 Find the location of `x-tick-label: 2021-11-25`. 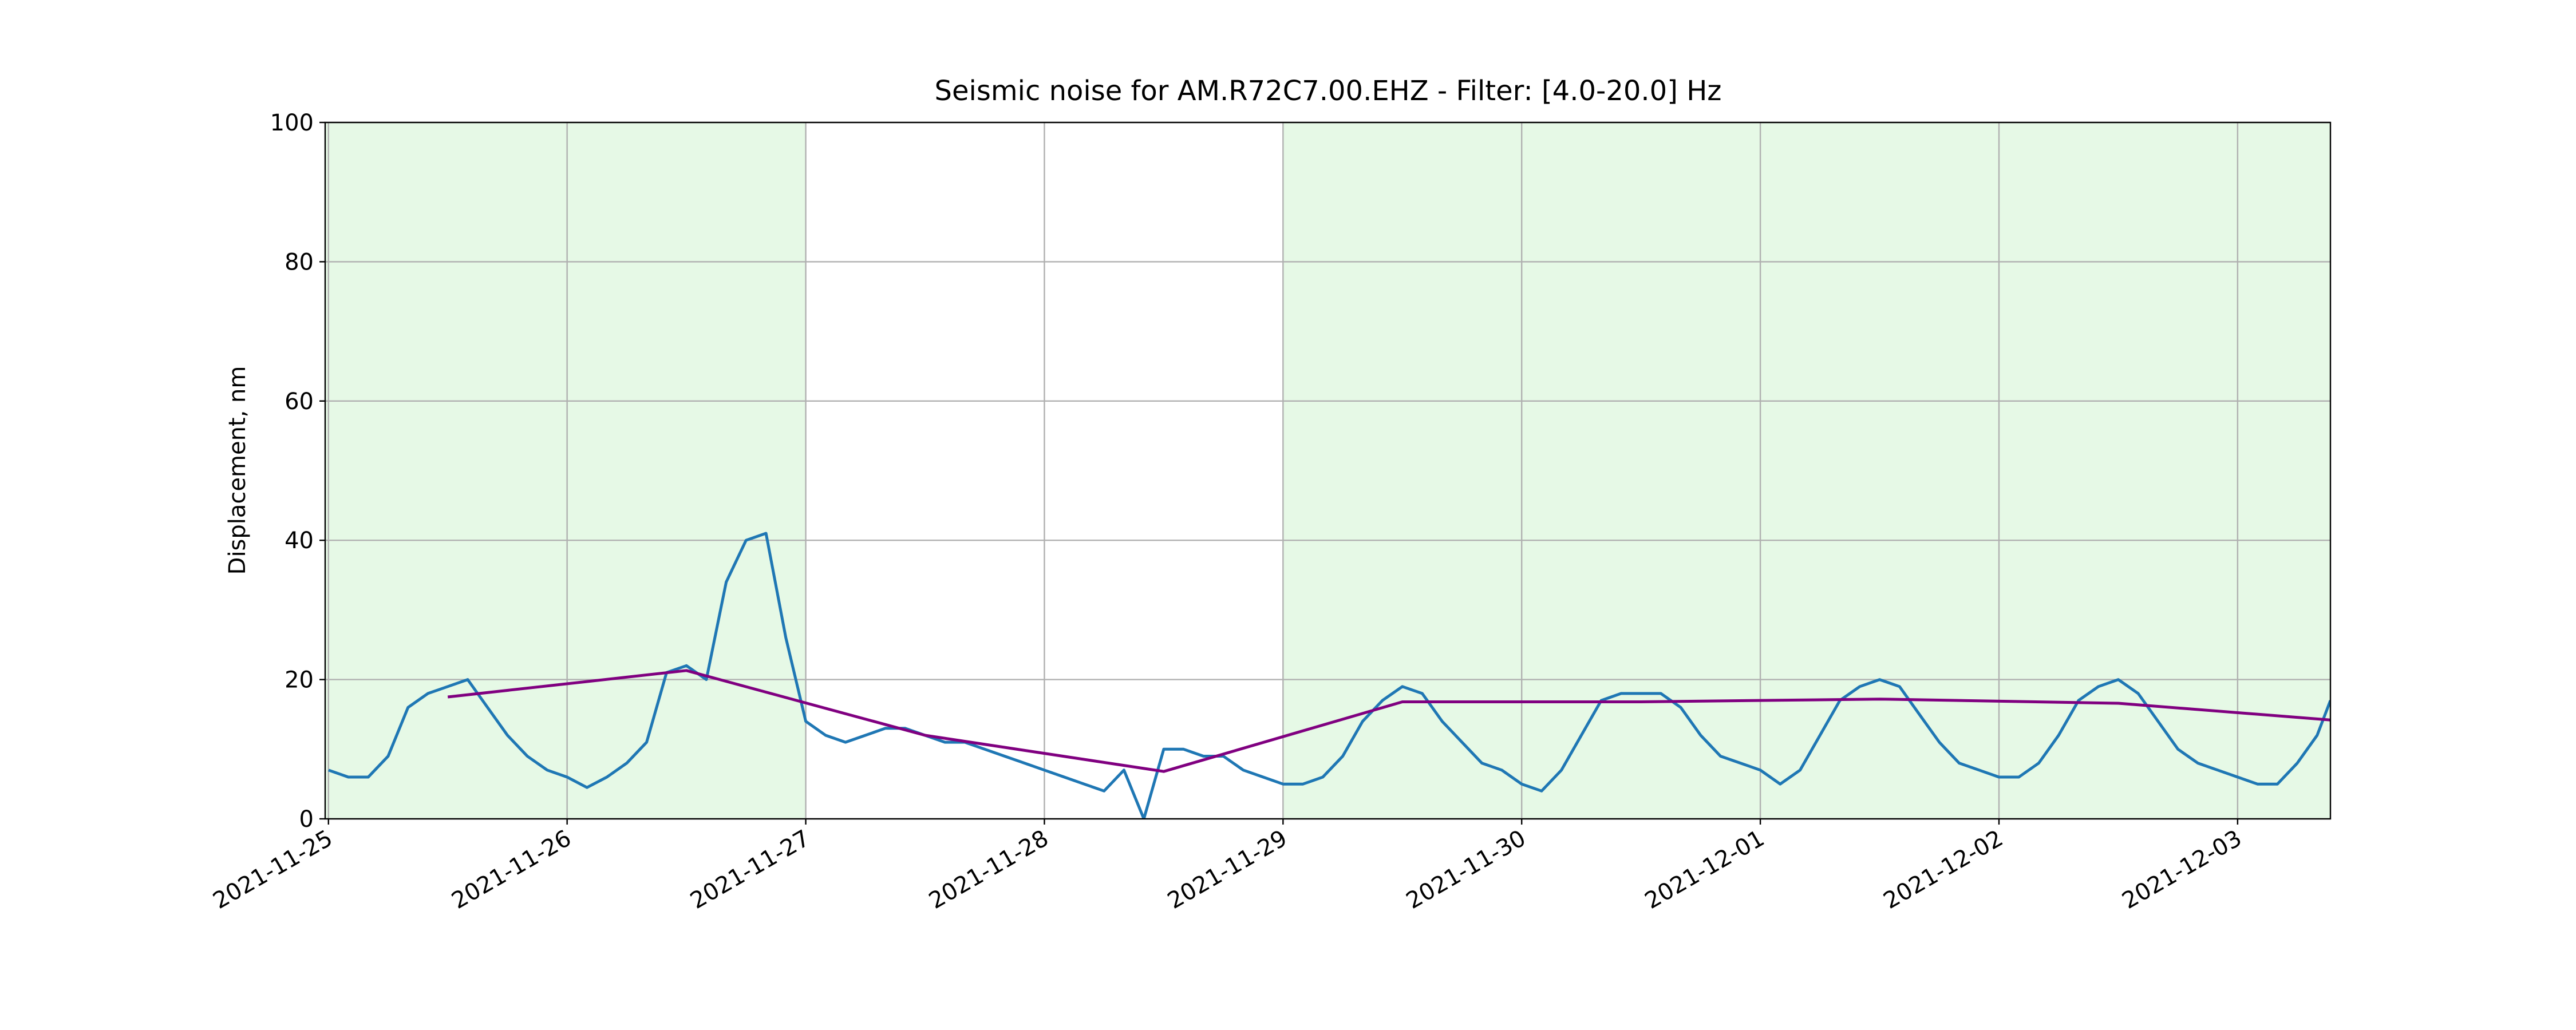

x-tick-label: 2021-11-25 is located at coordinates (272, 869).